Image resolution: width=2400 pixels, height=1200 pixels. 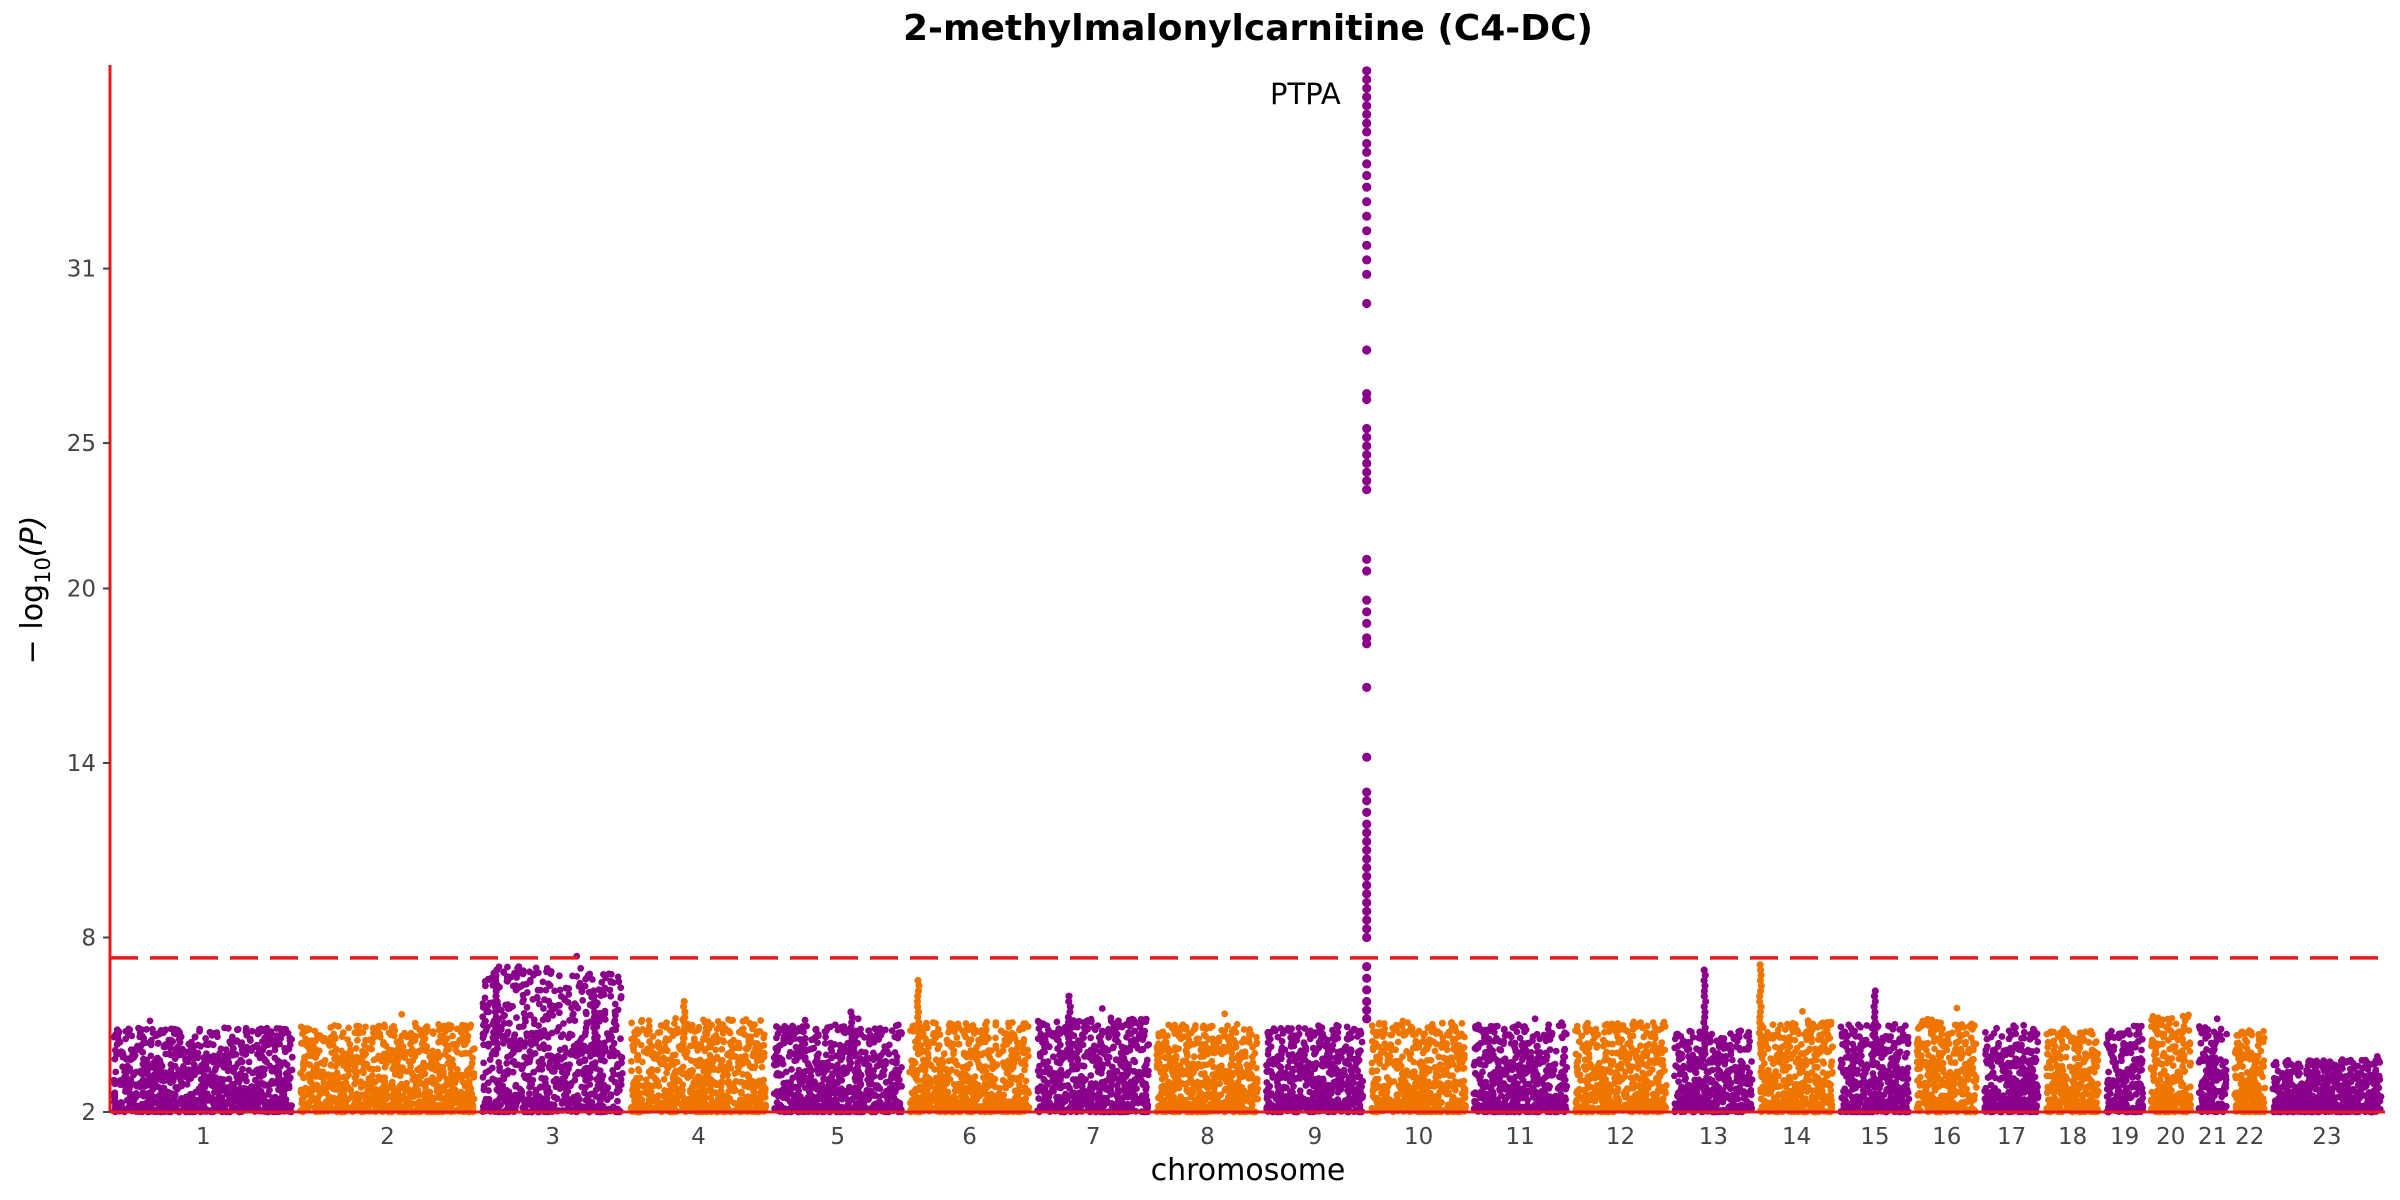 I want to click on x-ticks: 1 2 3 4 5 6 7 8 9 10 11 12 13 14 15 16 17 18 19 20 21 22 23, so click(x=1269, y=1137).